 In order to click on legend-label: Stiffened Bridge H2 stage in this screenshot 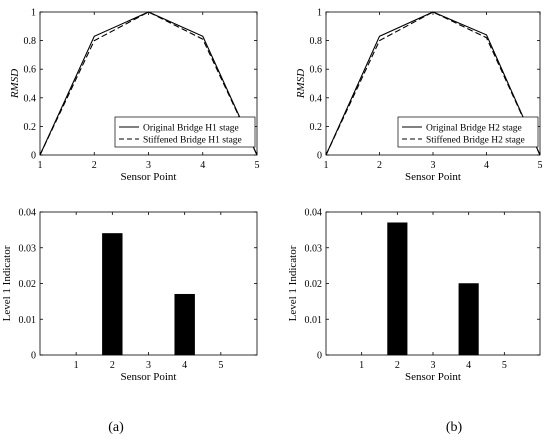, I will do `click(475, 140)`.